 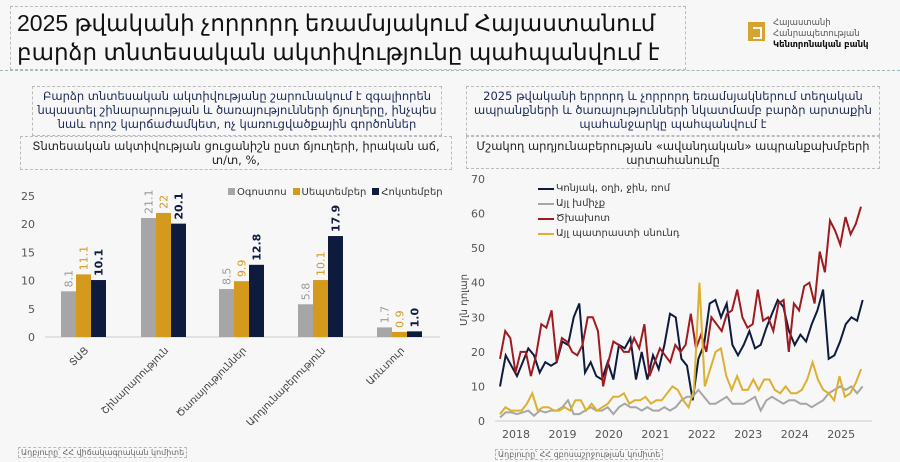 I want to click on bar-value-label: 5.8, so click(x=306, y=292).